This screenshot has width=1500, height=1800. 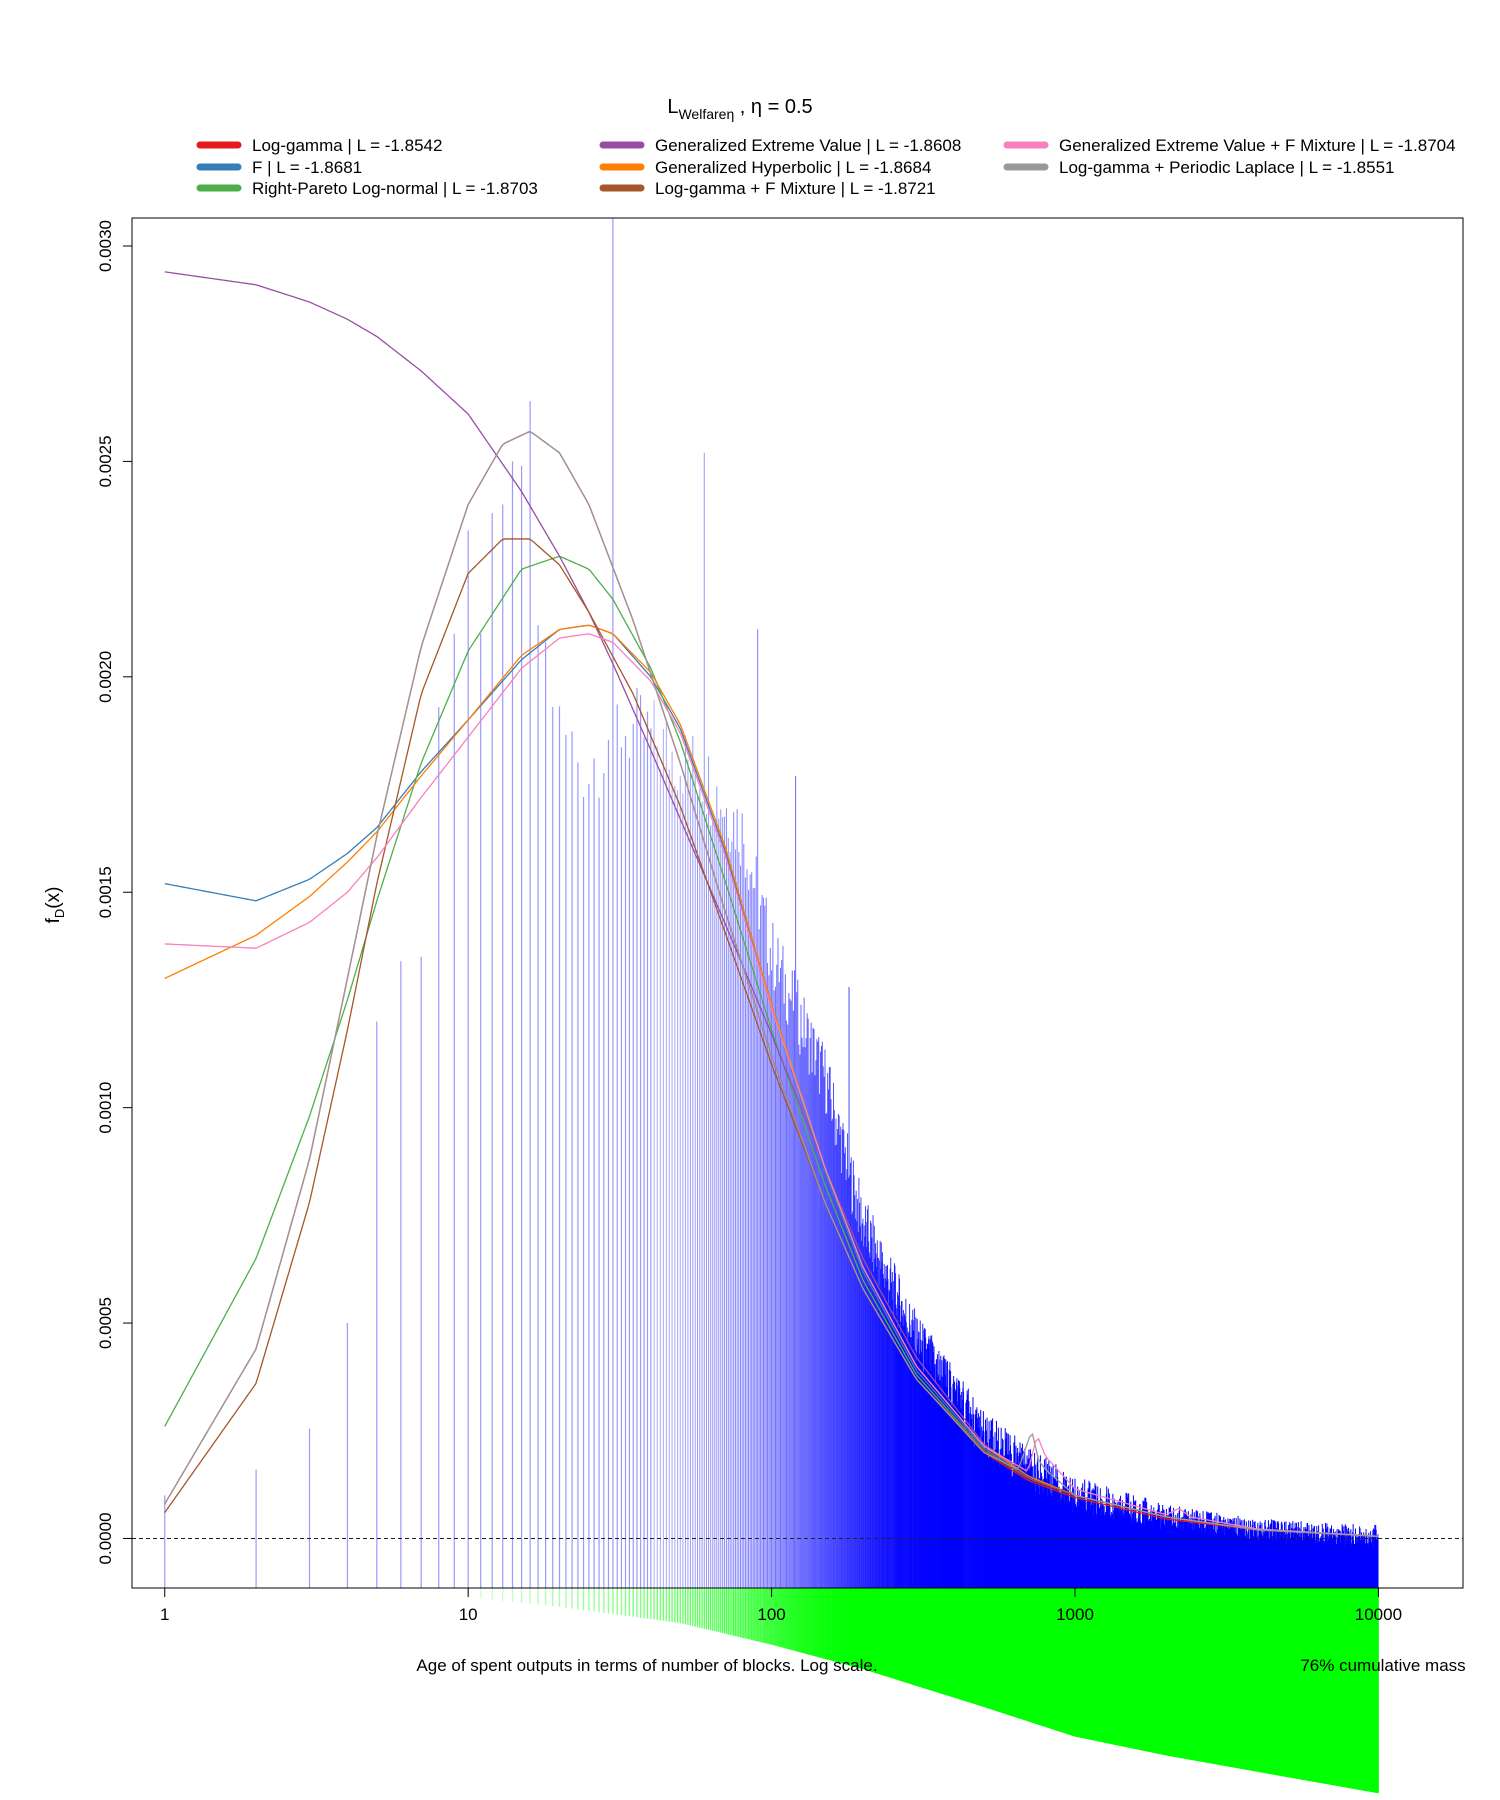 I want to click on x-tick-label: 100, so click(x=771, y=1614).